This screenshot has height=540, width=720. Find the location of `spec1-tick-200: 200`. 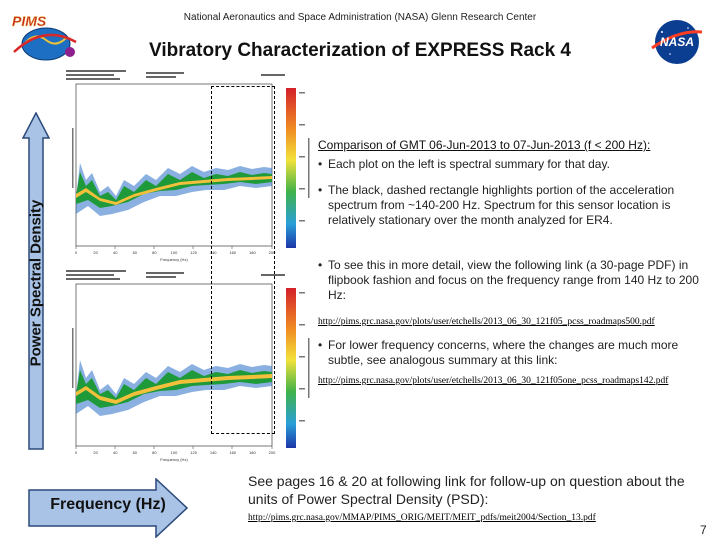

spec1-tick-200: 200 is located at coordinates (272, 252).